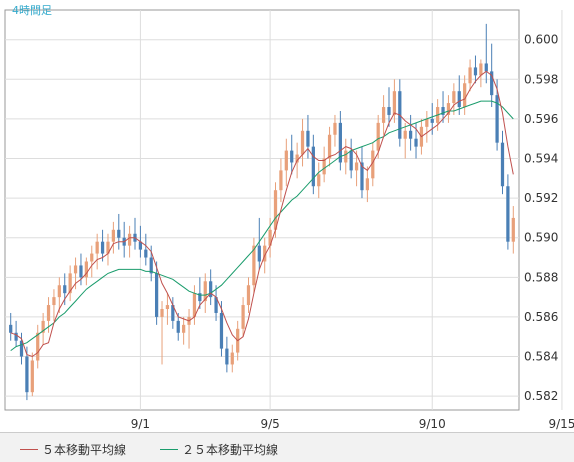 The width and height of the screenshot is (574, 462). What do you see at coordinates (561, 424) in the screenshot?
I see `x-tick-label: 9/15` at bounding box center [561, 424].